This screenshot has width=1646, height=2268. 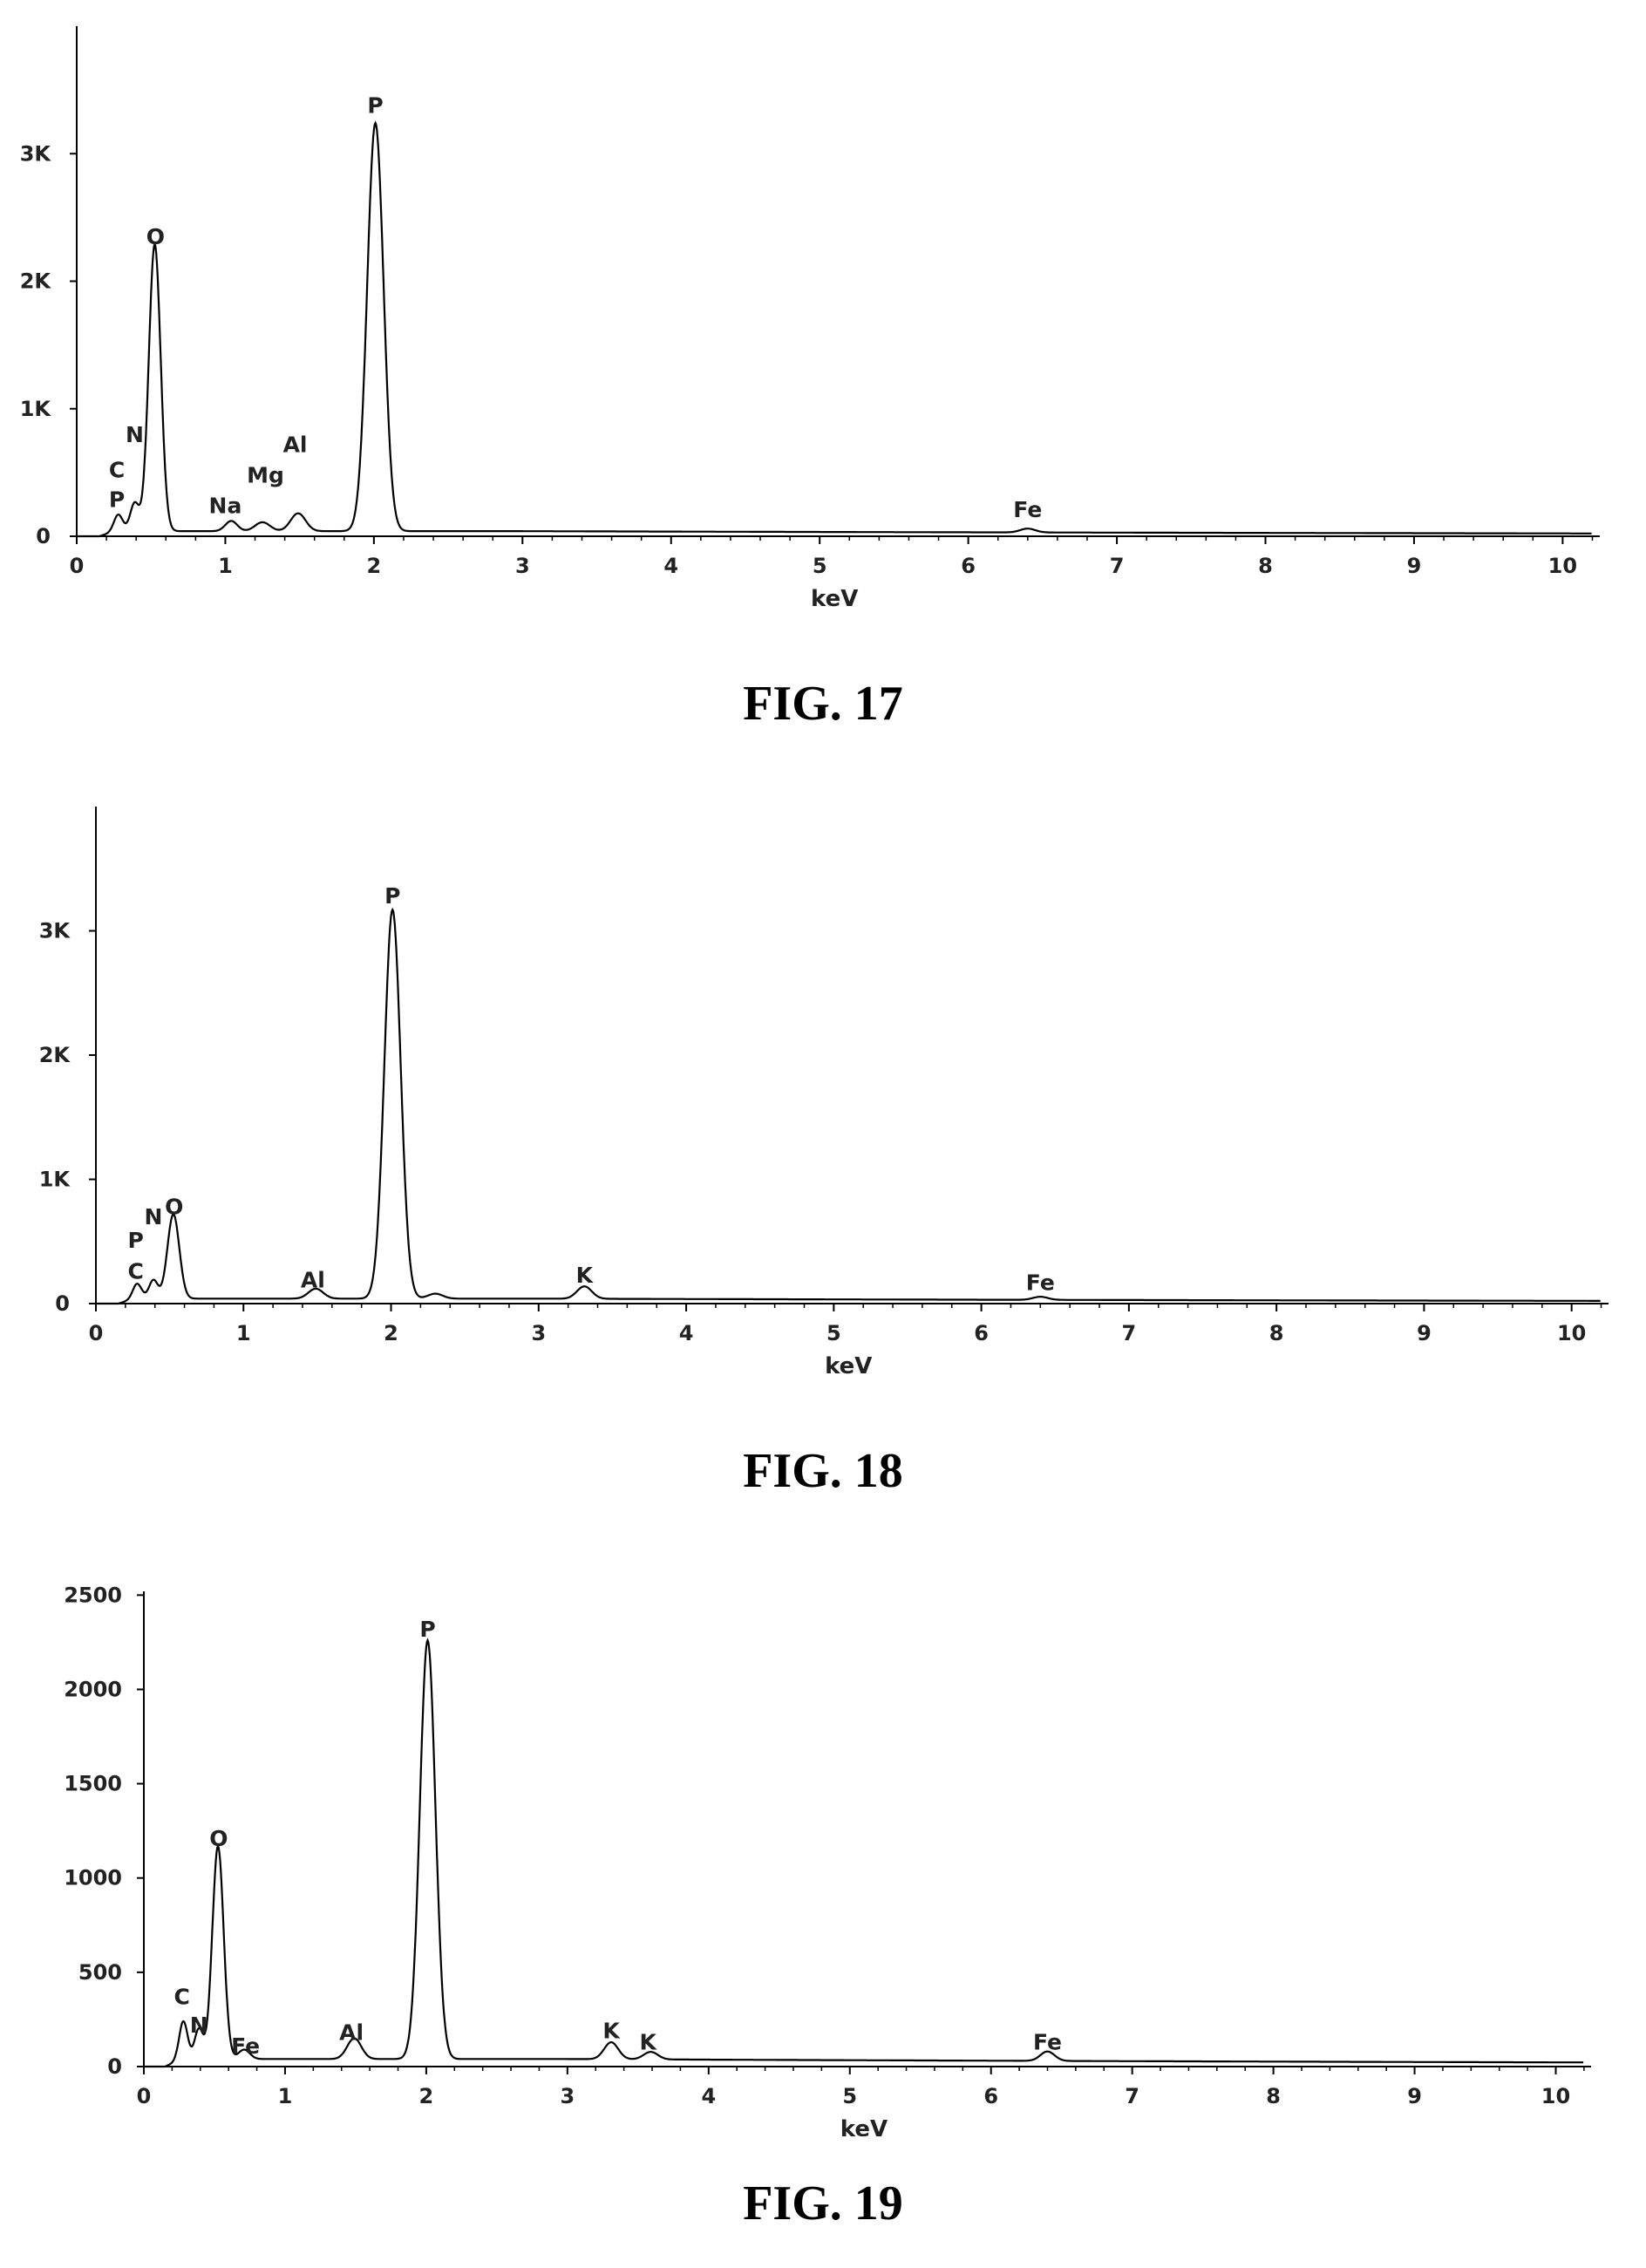 What do you see at coordinates (93, 1595) in the screenshot?
I see `y-tick-label: 2500` at bounding box center [93, 1595].